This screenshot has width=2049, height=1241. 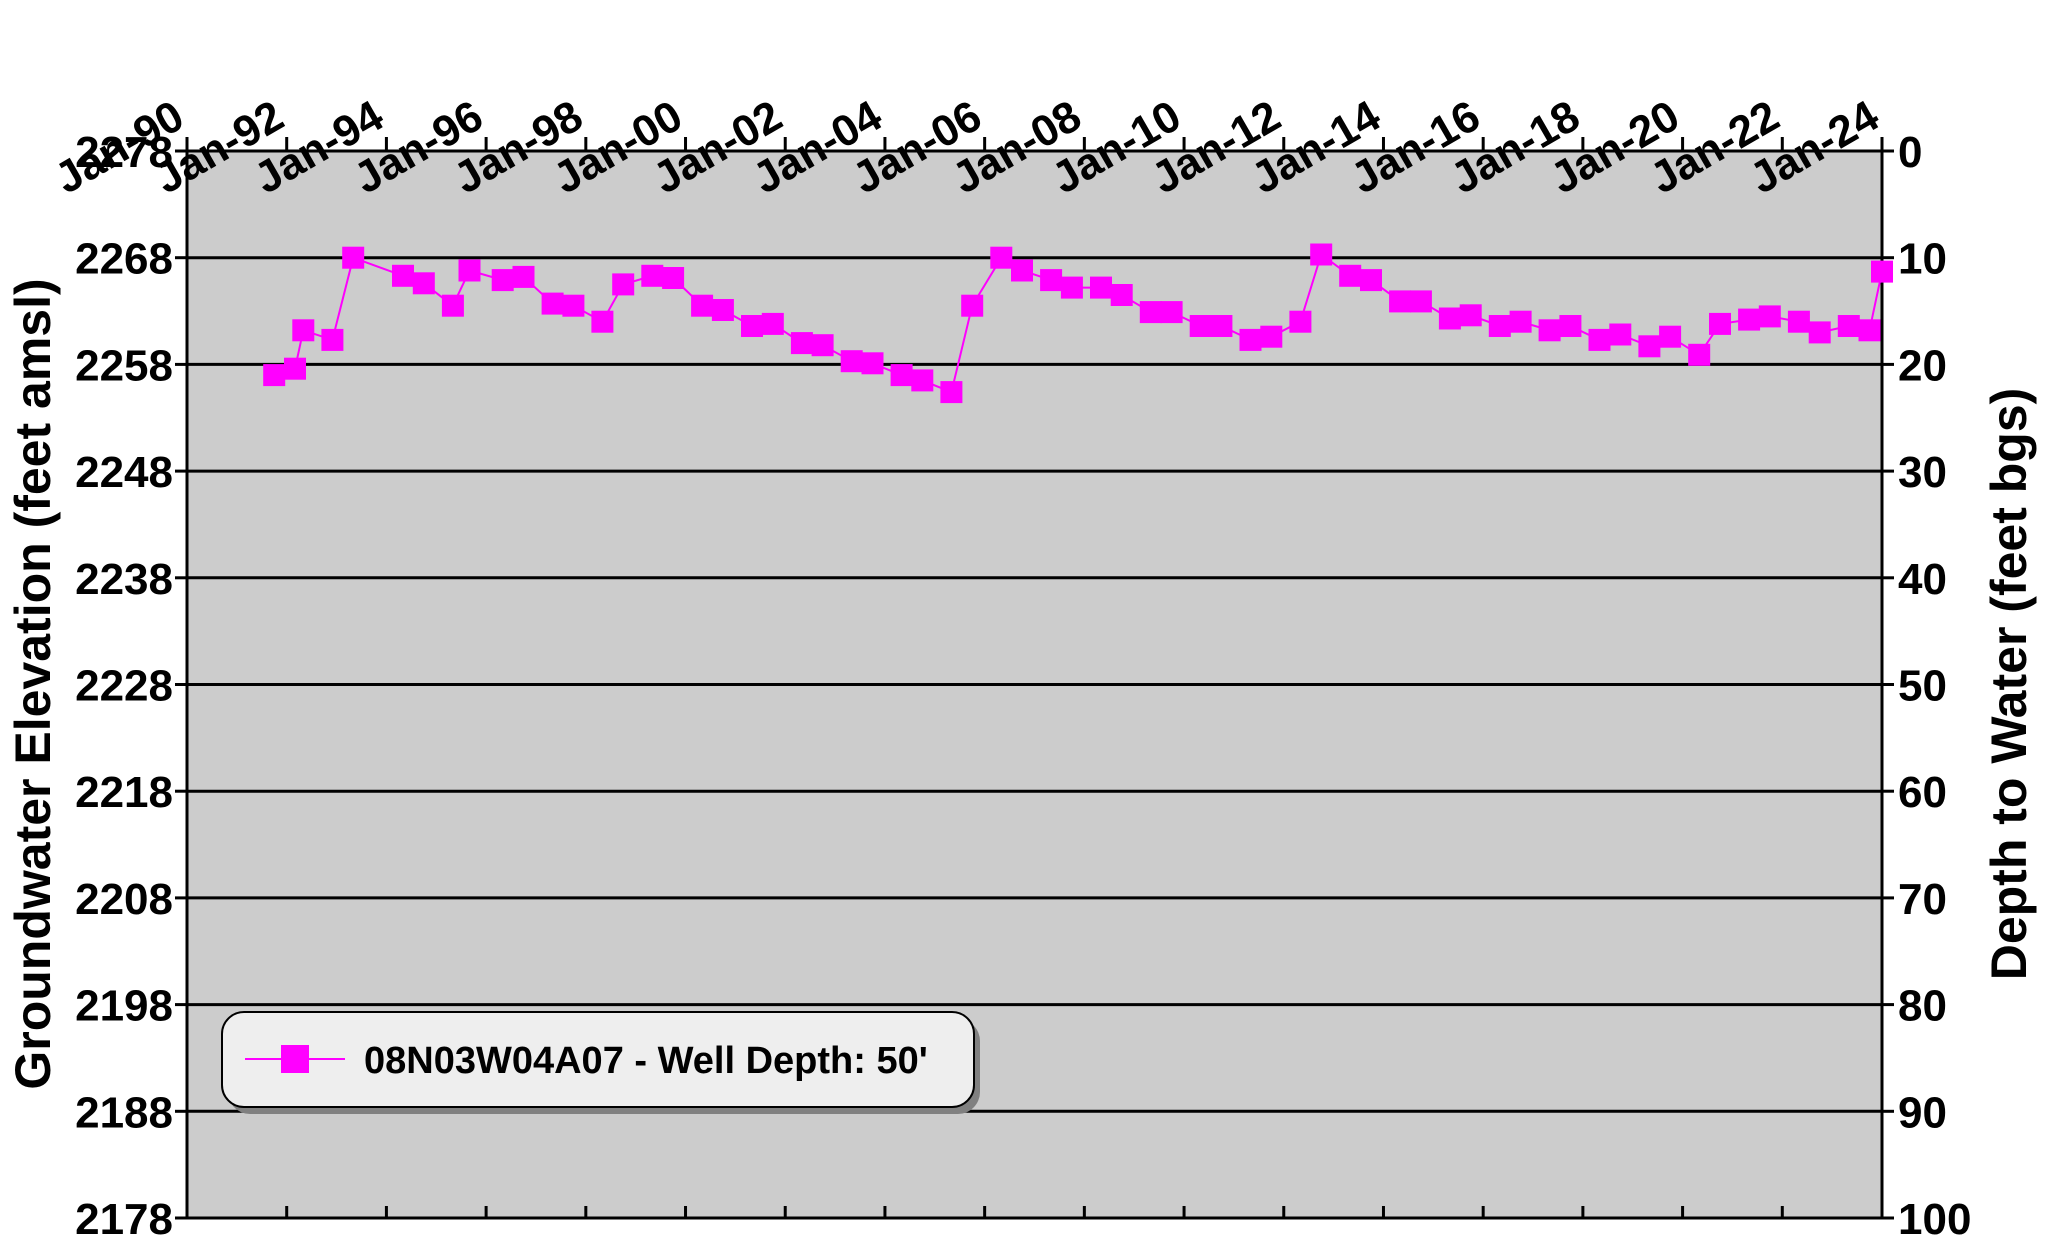 What do you see at coordinates (124, 472) in the screenshot?
I see `y-left-tick-label: 2248` at bounding box center [124, 472].